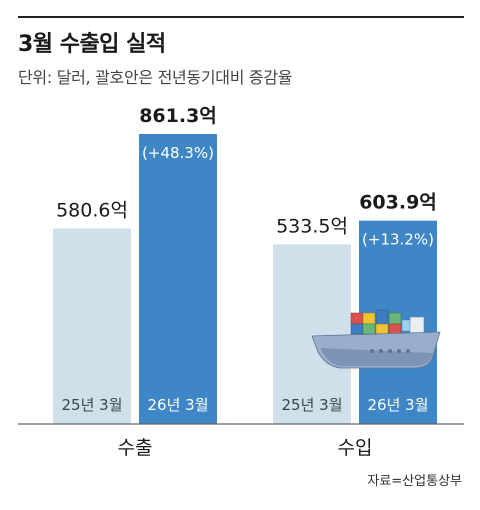 This screenshot has width=480, height=510. What do you see at coordinates (355, 448) in the screenshot?
I see `category-tick-label: 수입` at bounding box center [355, 448].